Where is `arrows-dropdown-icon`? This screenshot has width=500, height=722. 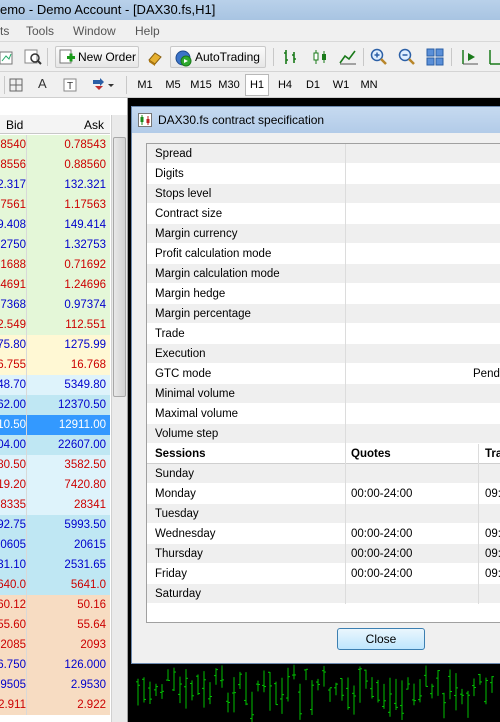
arrows-dropdown-icon is located at coordinates (103, 85).